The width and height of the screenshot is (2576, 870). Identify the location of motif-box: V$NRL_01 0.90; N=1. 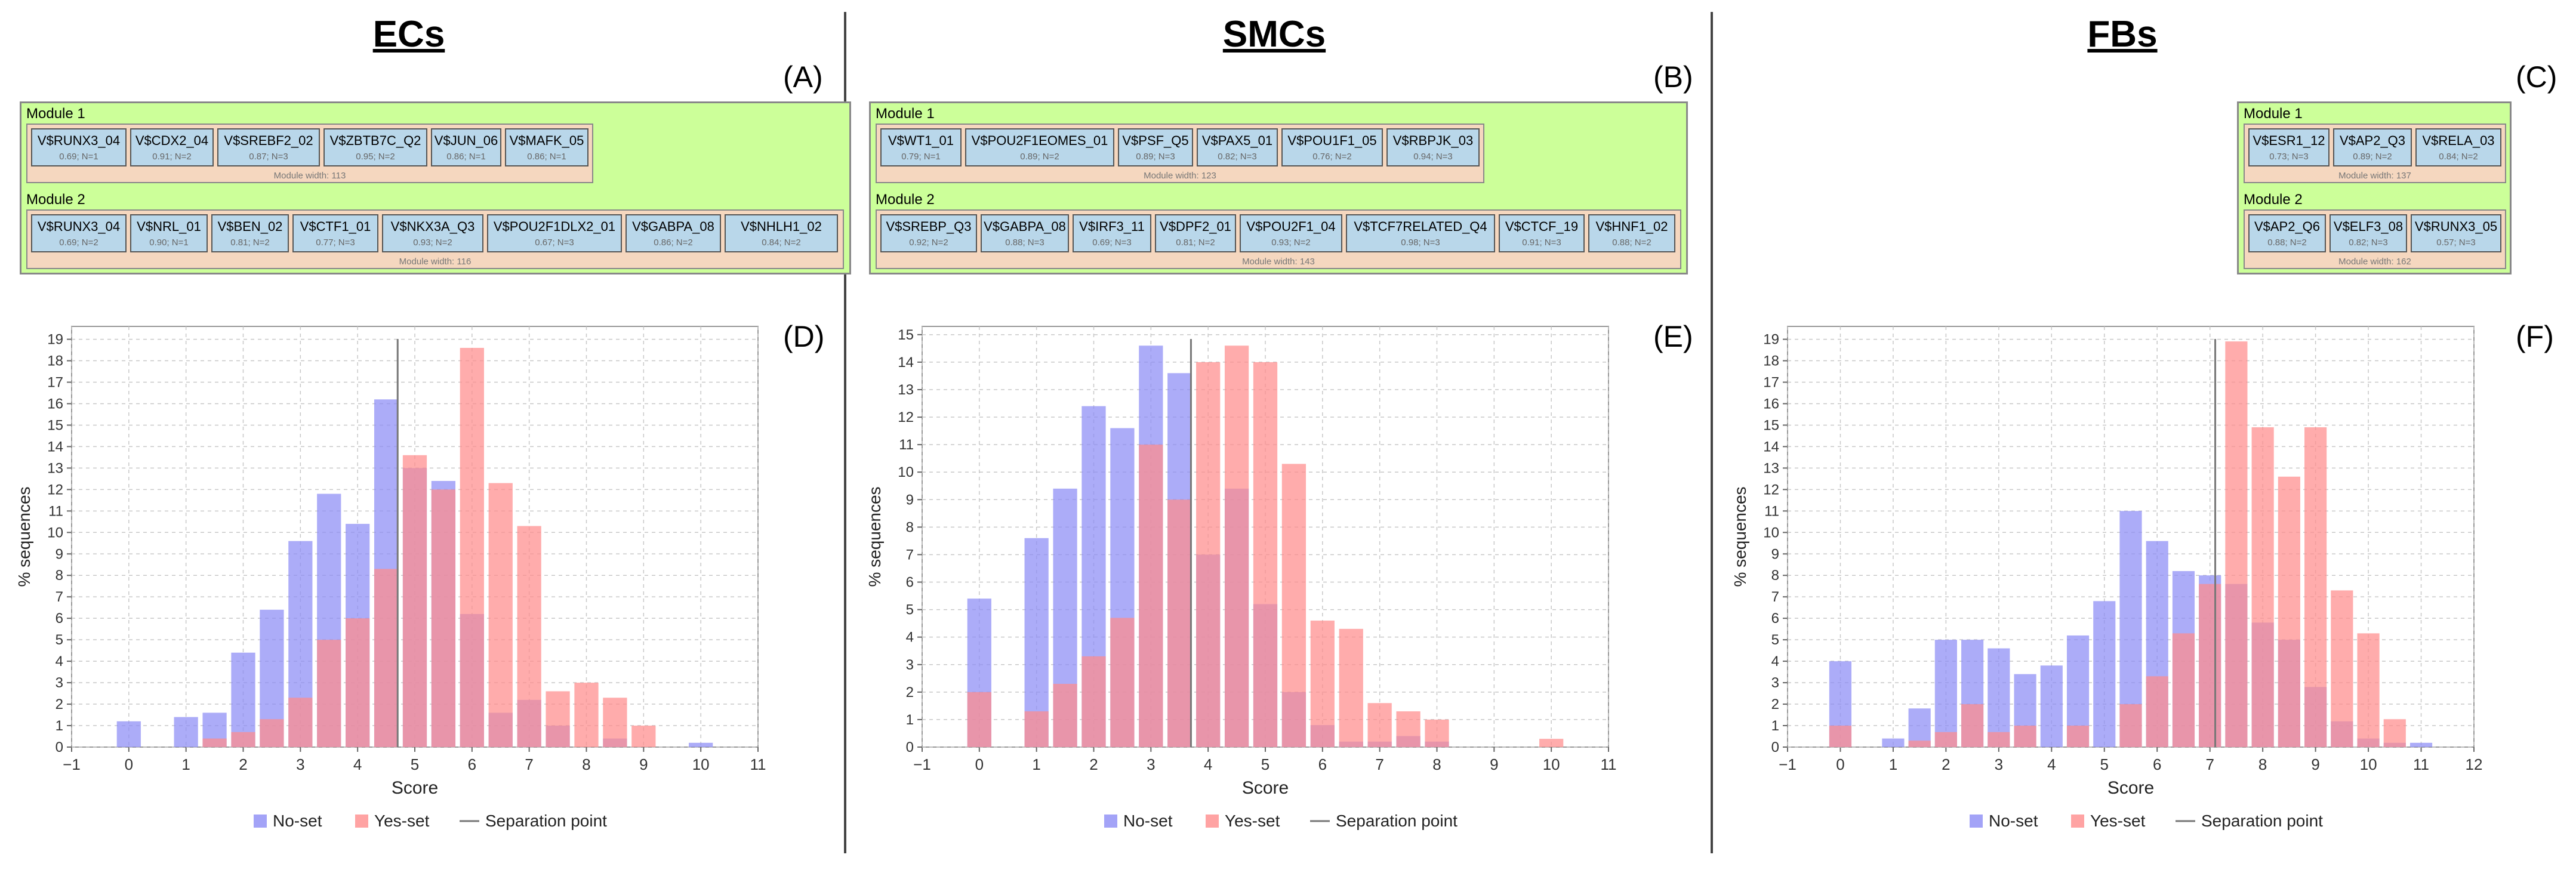
(169, 233).